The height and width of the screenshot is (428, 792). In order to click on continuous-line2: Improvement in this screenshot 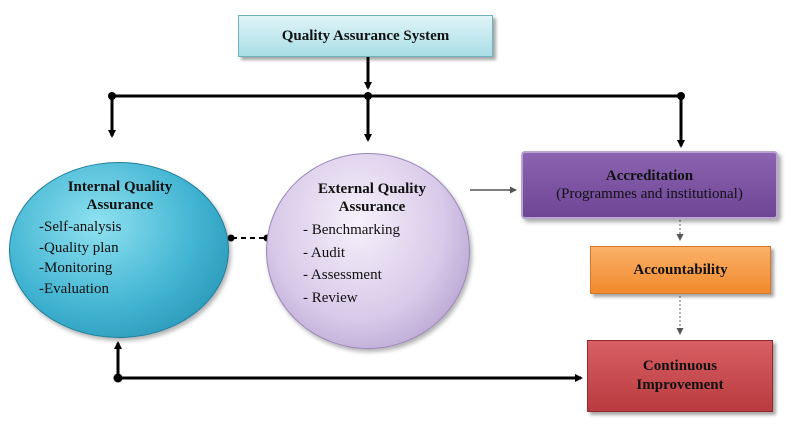, I will do `click(680, 385)`.